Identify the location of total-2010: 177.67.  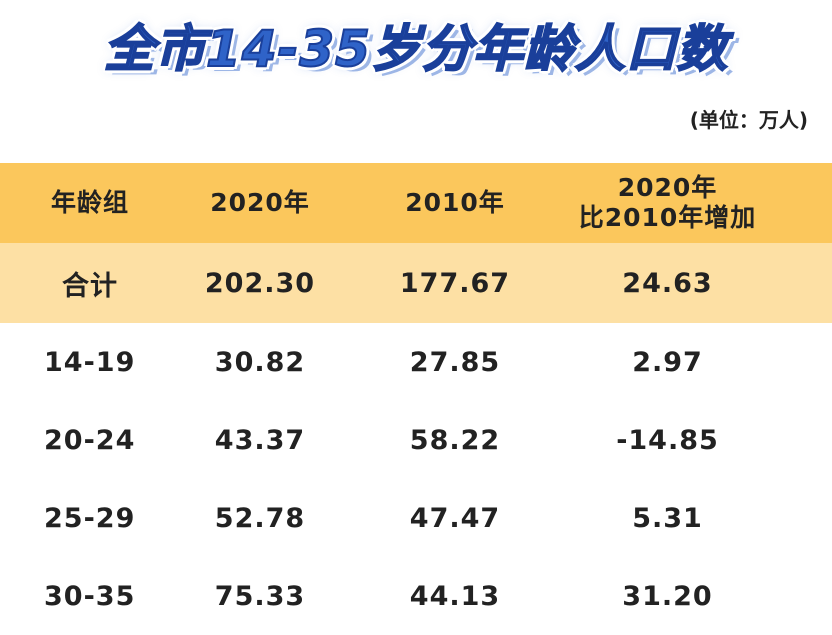
(455, 283).